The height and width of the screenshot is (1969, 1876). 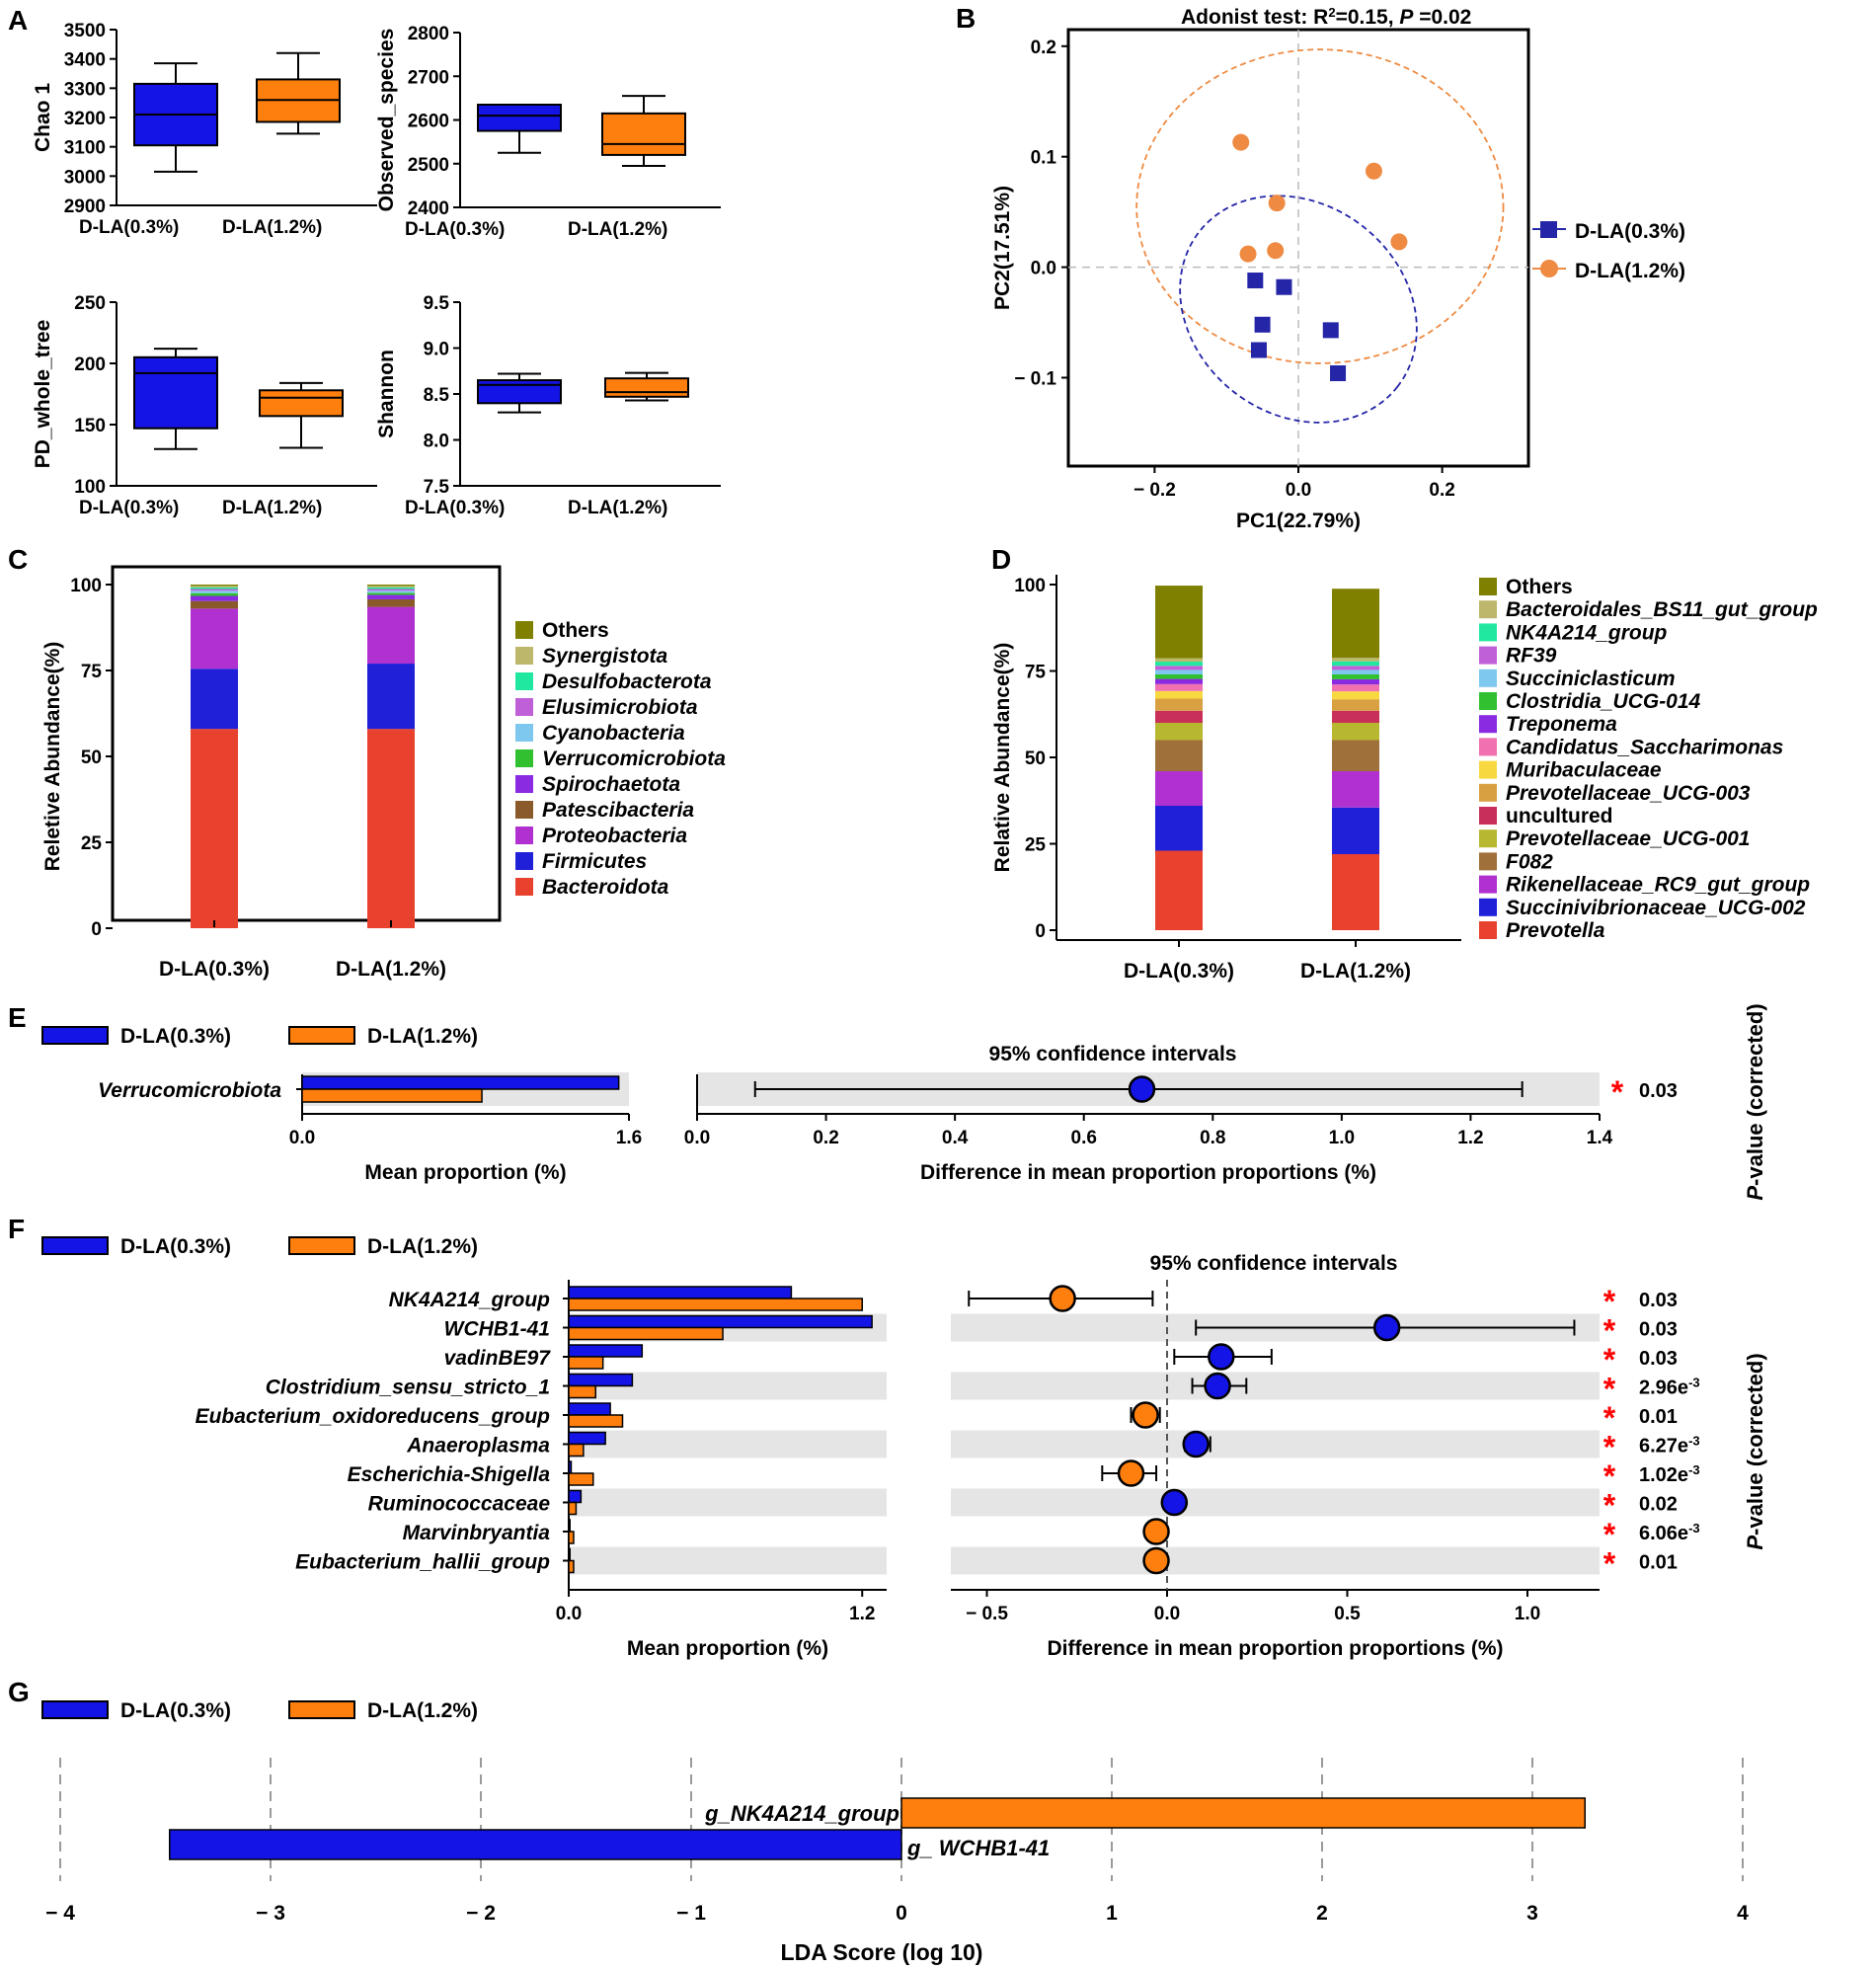 I want to click on y-tick-label: 25, so click(x=1036, y=845).